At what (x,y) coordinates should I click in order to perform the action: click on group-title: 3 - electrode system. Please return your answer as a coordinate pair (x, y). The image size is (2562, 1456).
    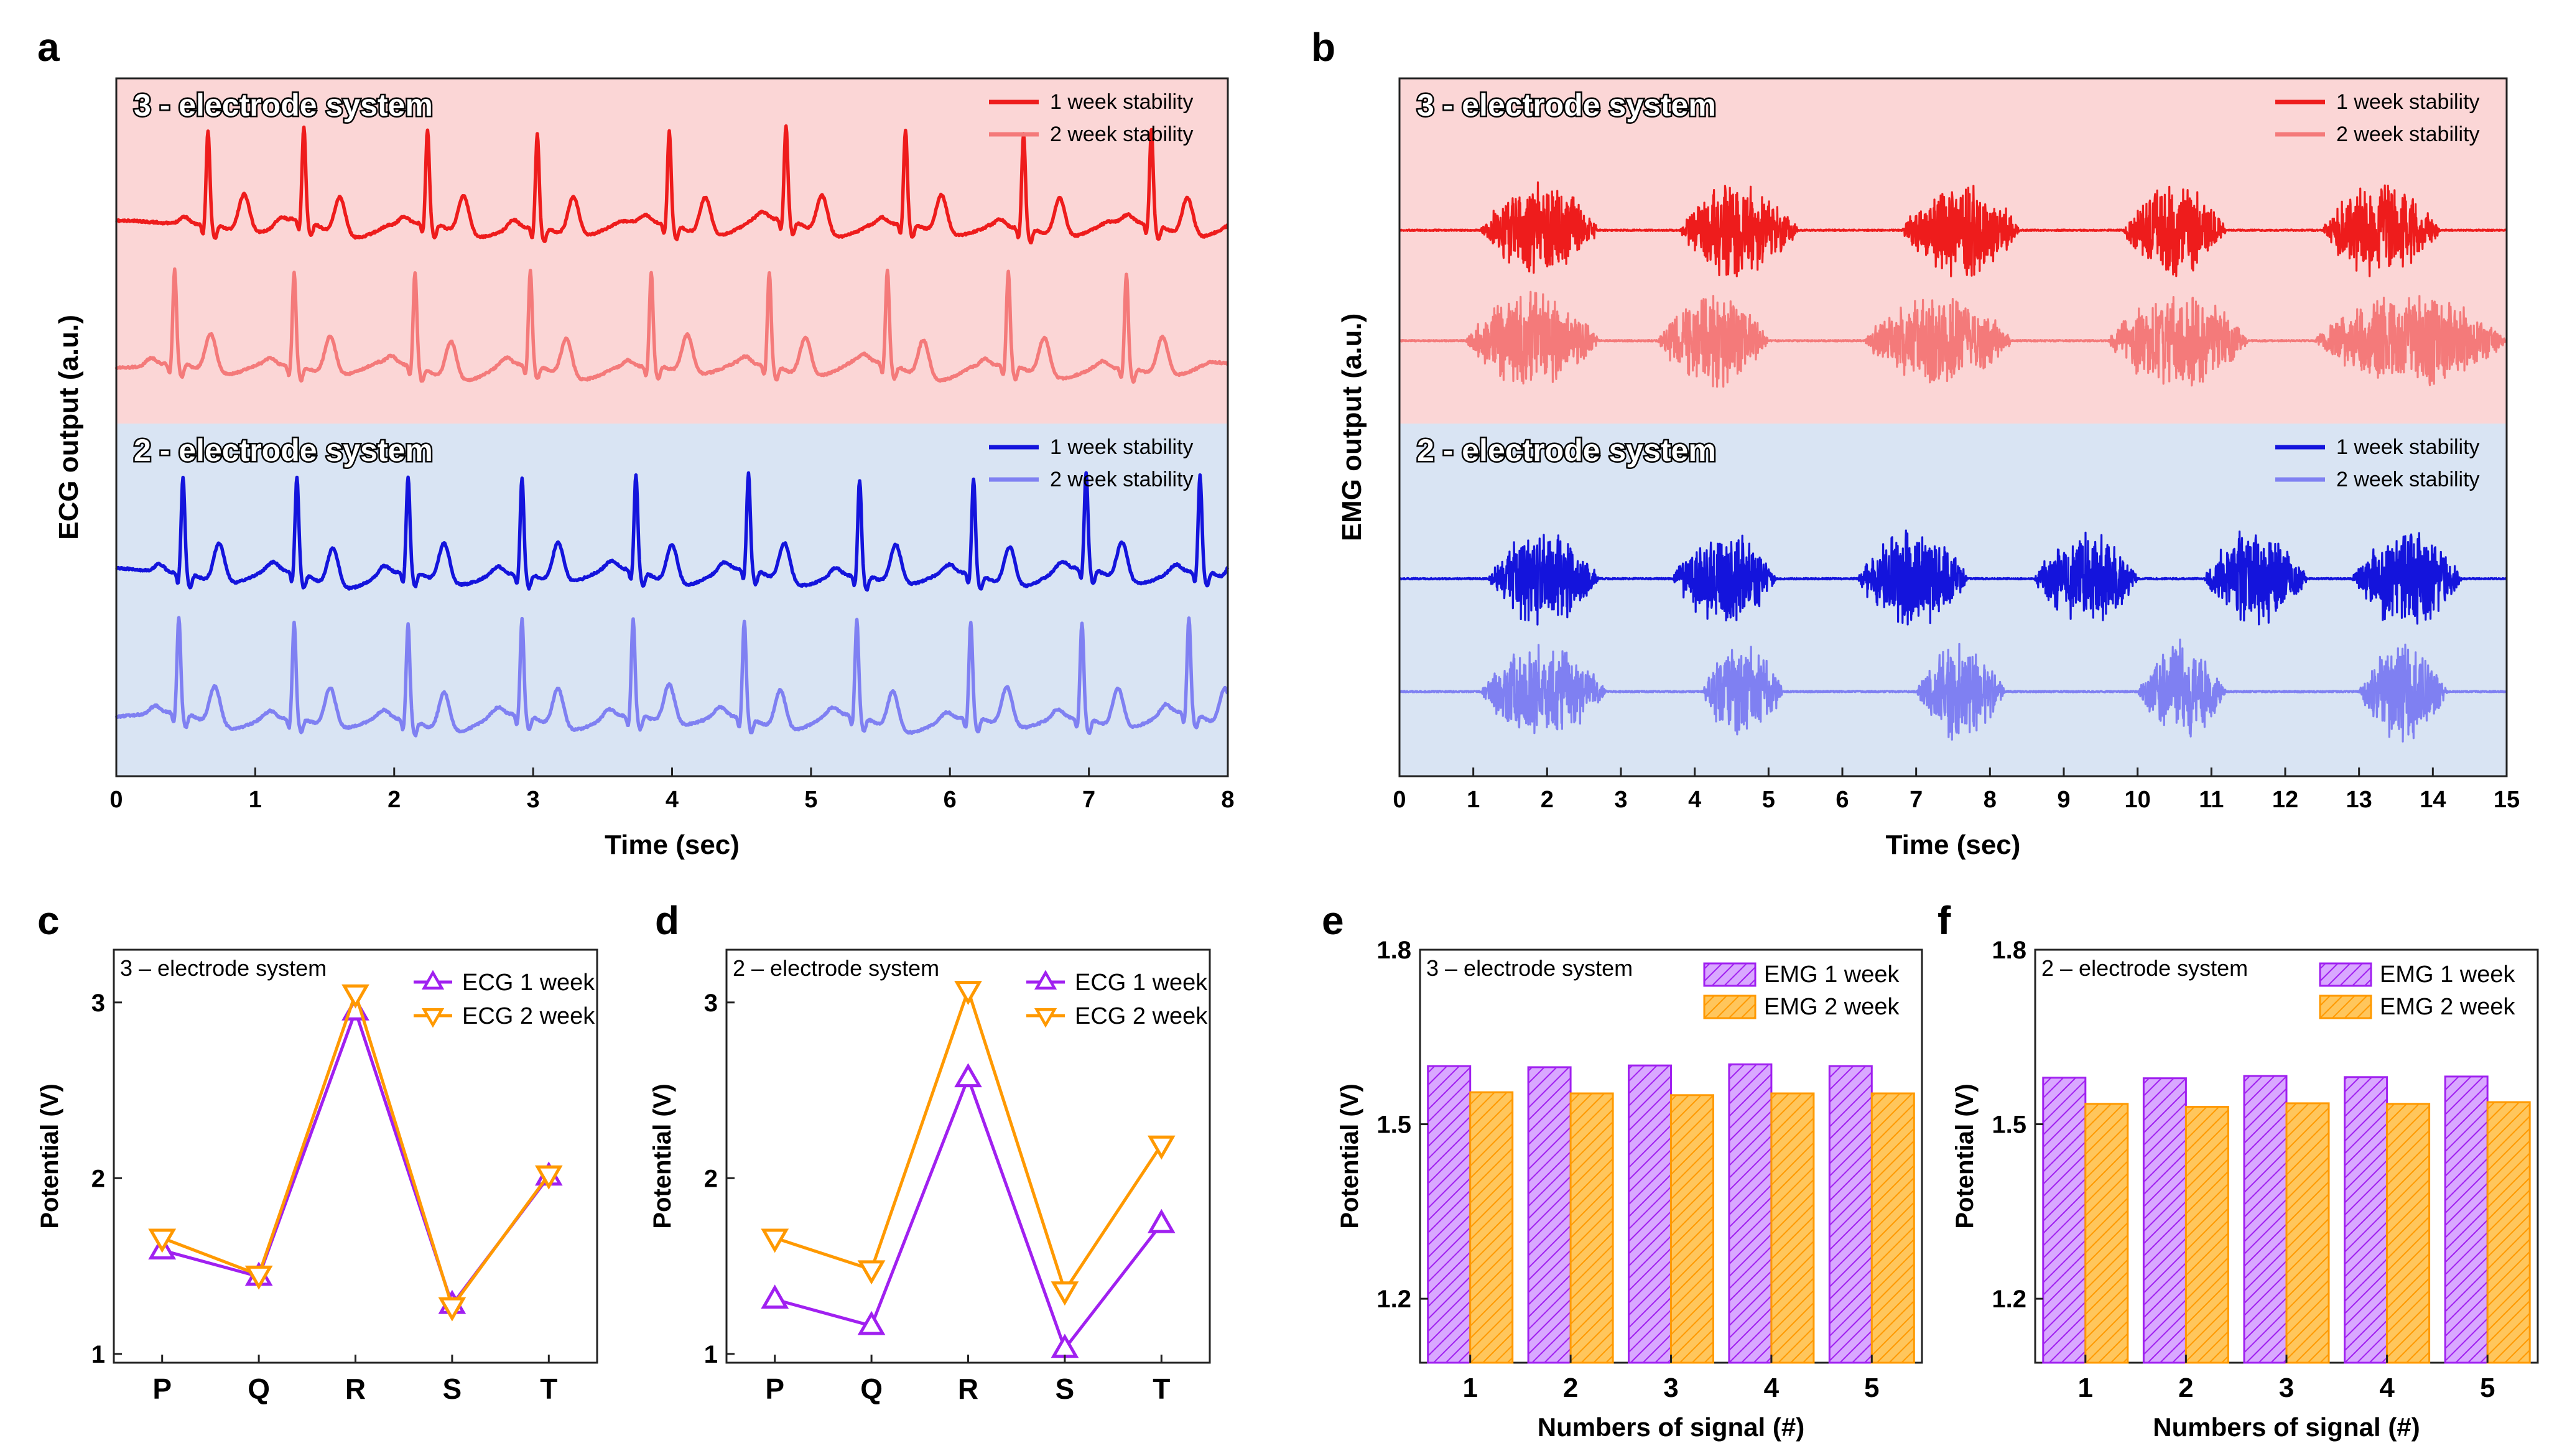
    Looking at the image, I should click on (283, 105).